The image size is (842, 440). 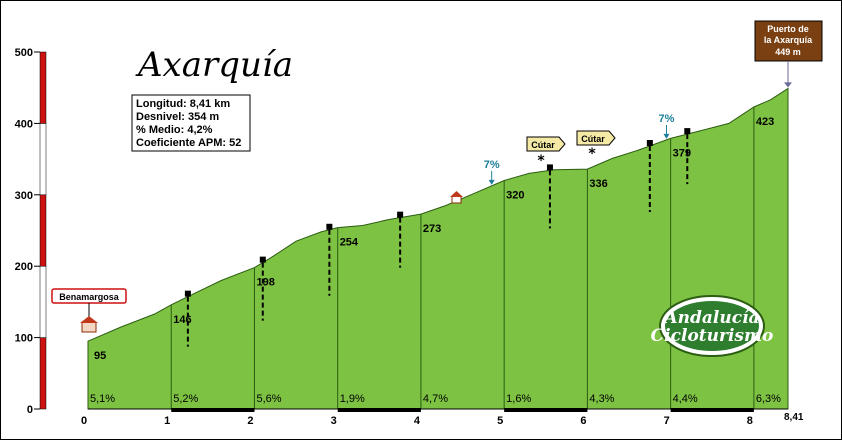 What do you see at coordinates (518, 399) in the screenshot?
I see `segment-grade-label: 1,6%` at bounding box center [518, 399].